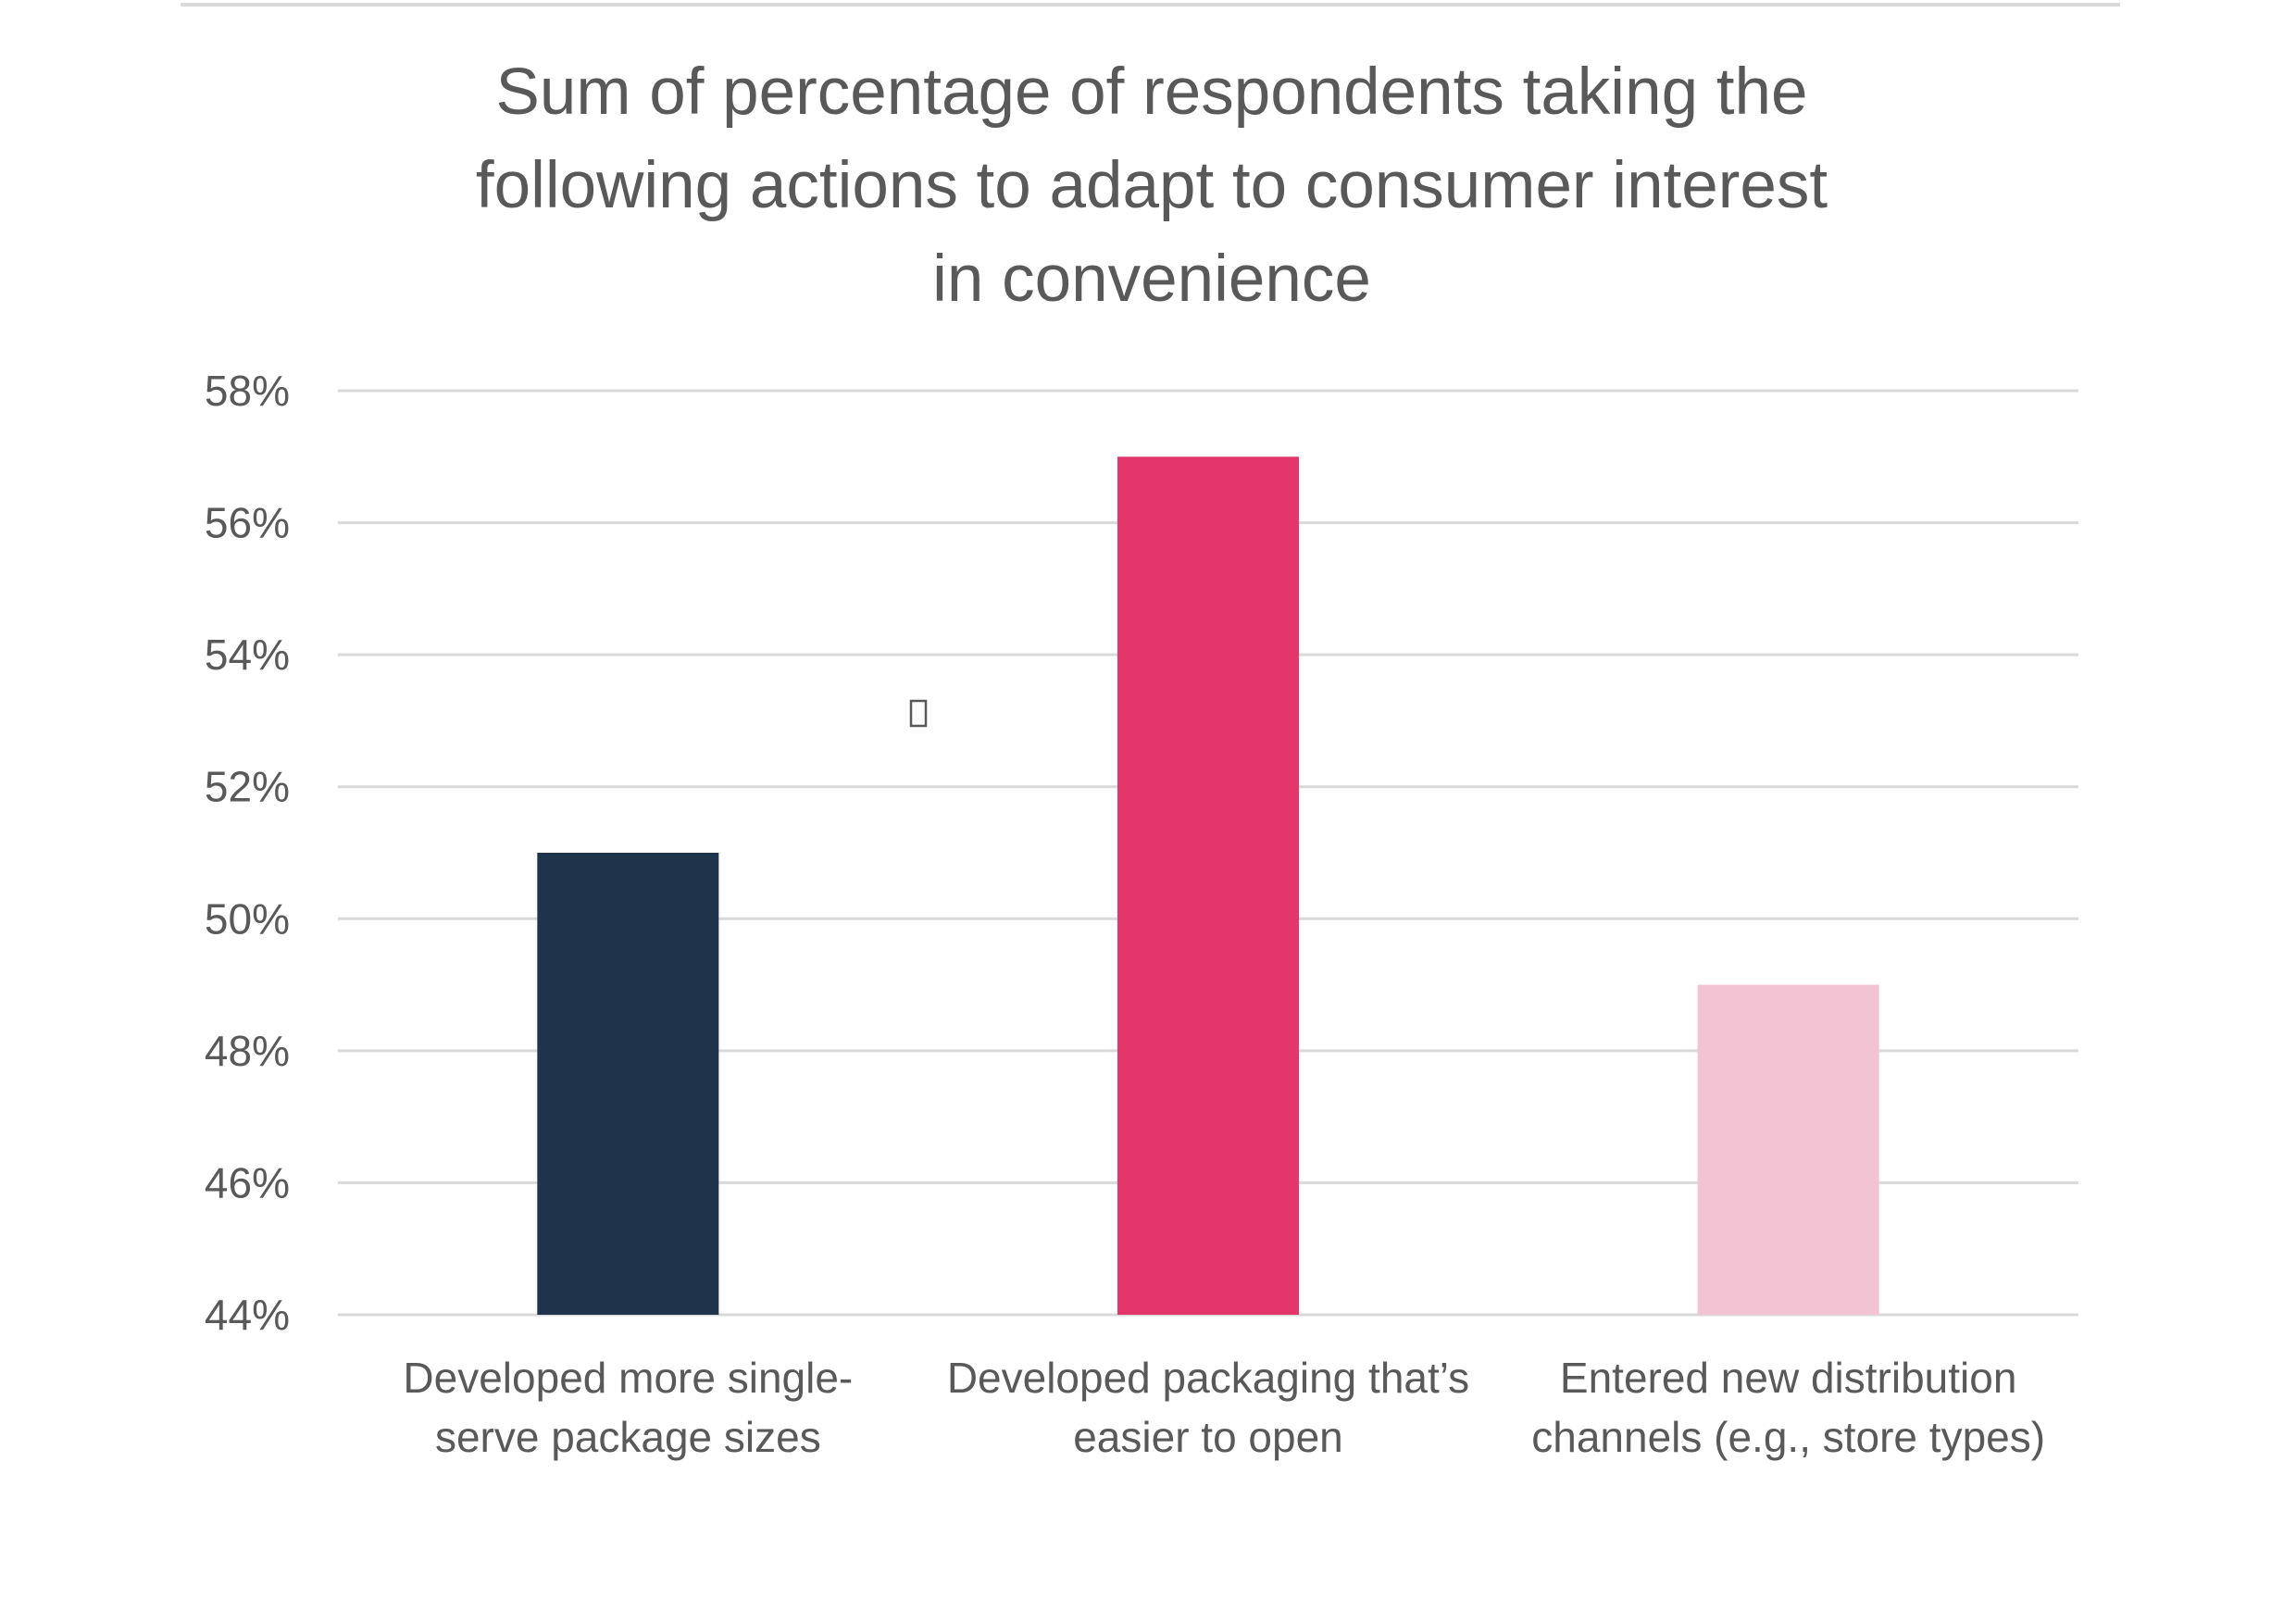 This screenshot has width=2296, height=1624. Describe the element at coordinates (247, 391) in the screenshot. I see `y-tick-label: 58%` at that location.